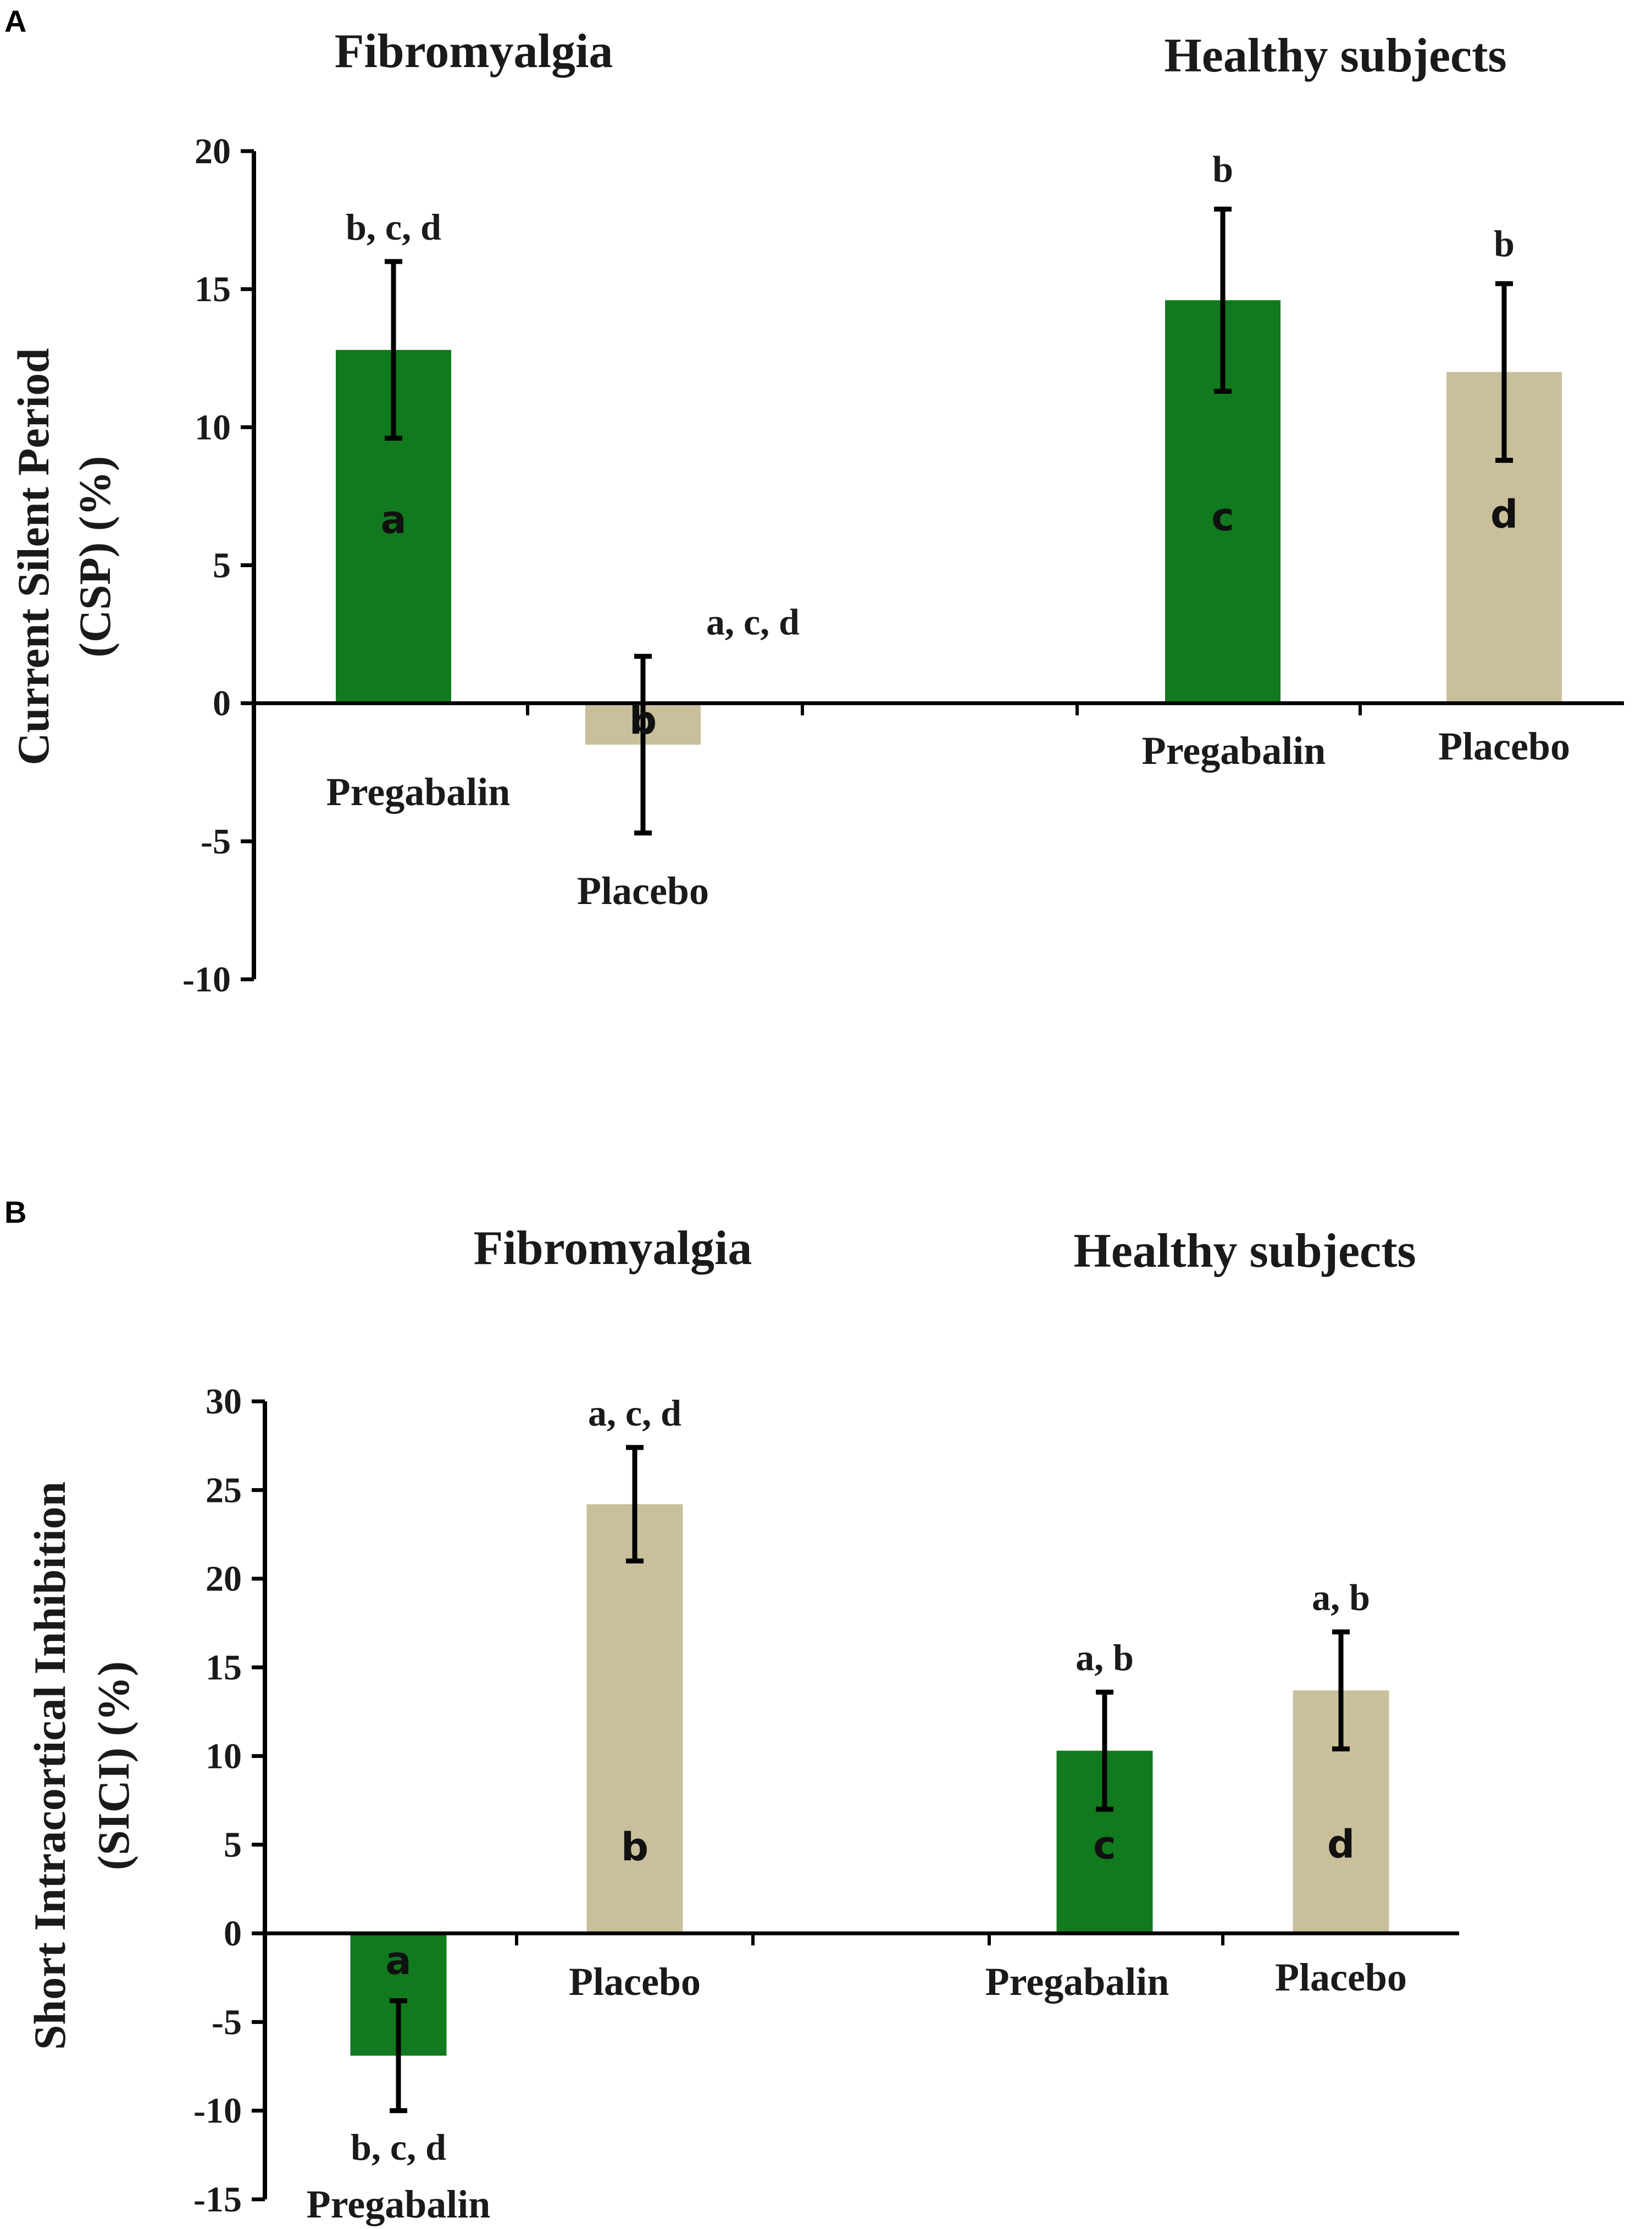 The width and height of the screenshot is (1652, 2229). I want to click on panel-letter: B, so click(15, 1212).